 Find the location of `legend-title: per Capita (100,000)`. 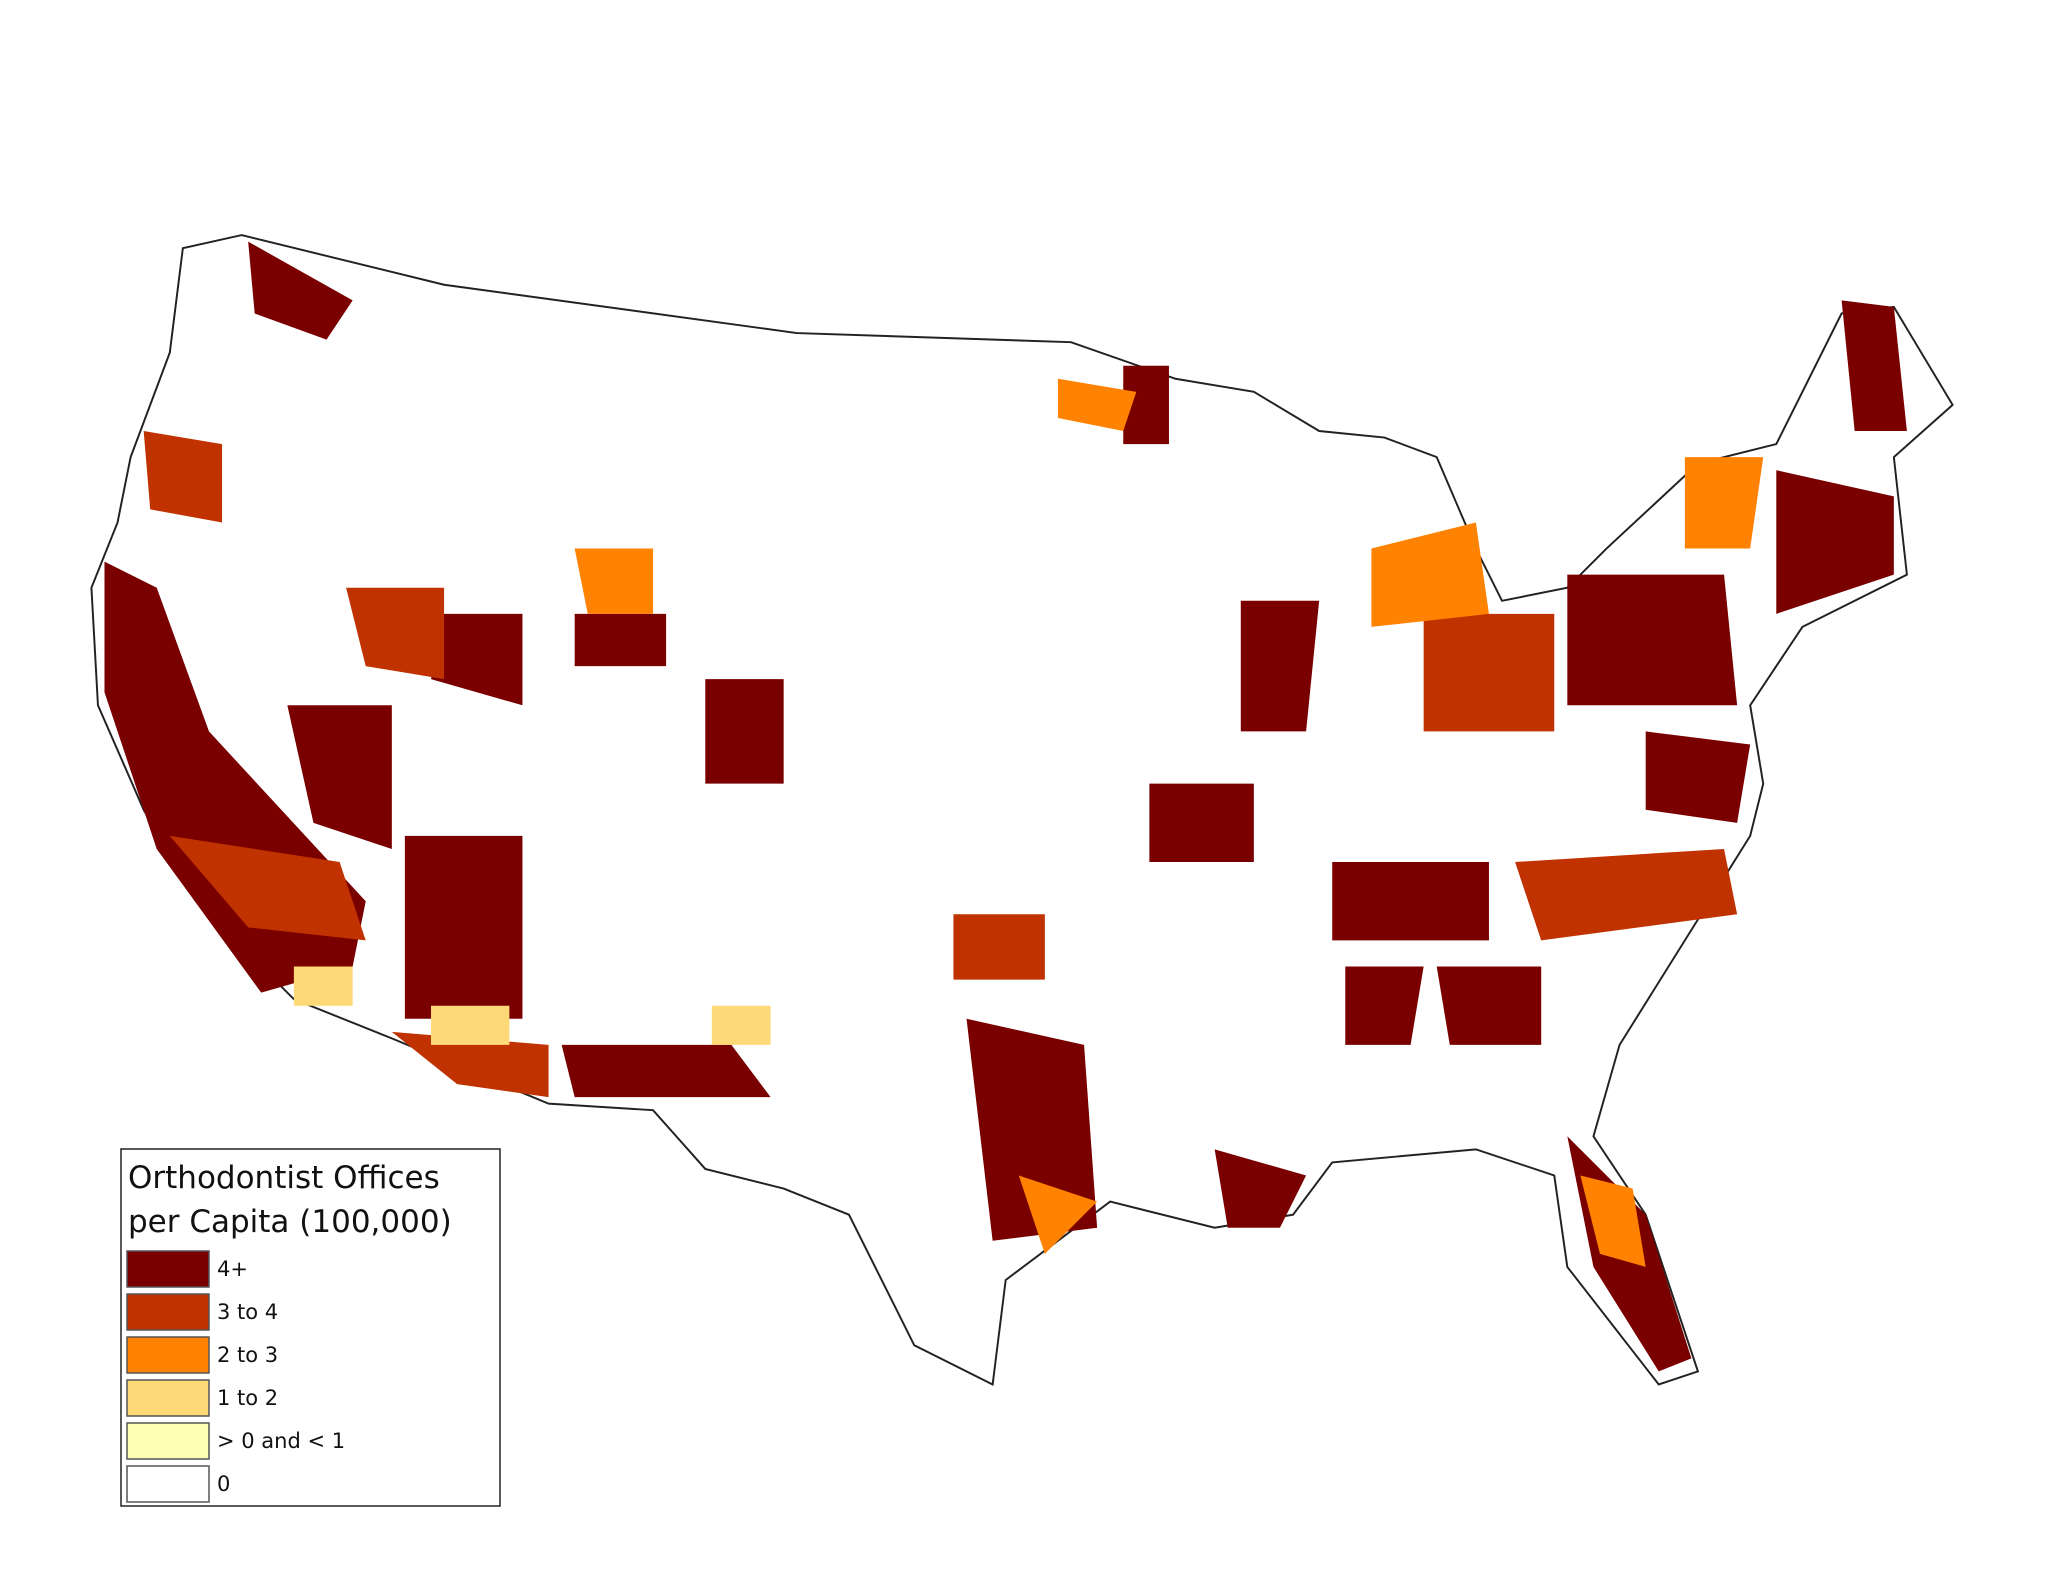

legend-title: per Capita (100,000) is located at coordinates (290, 1222).